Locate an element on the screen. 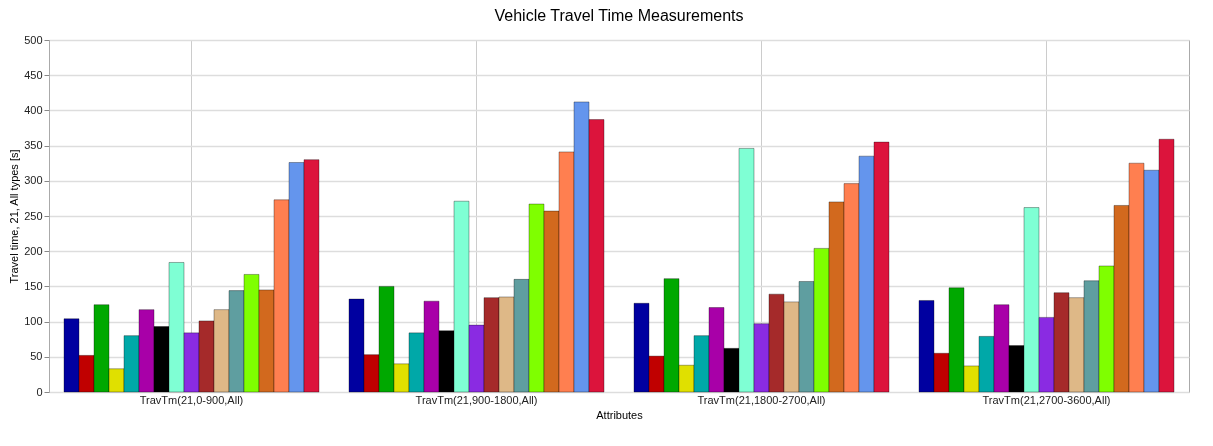  y-tick-label: 200 is located at coordinates (33, 250).